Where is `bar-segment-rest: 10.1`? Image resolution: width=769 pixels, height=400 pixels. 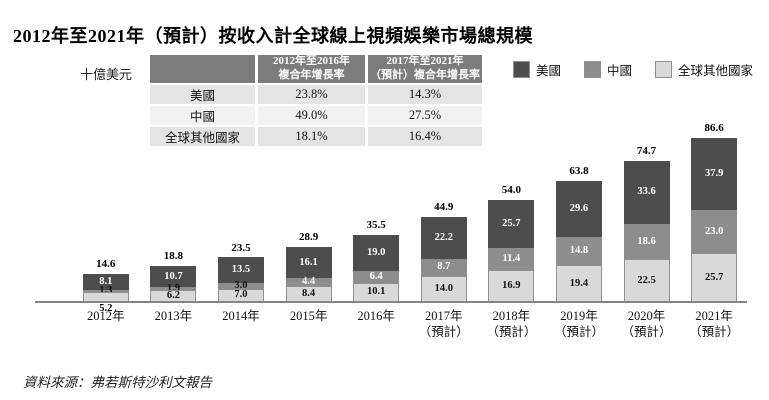 bar-segment-rest: 10.1 is located at coordinates (376, 292).